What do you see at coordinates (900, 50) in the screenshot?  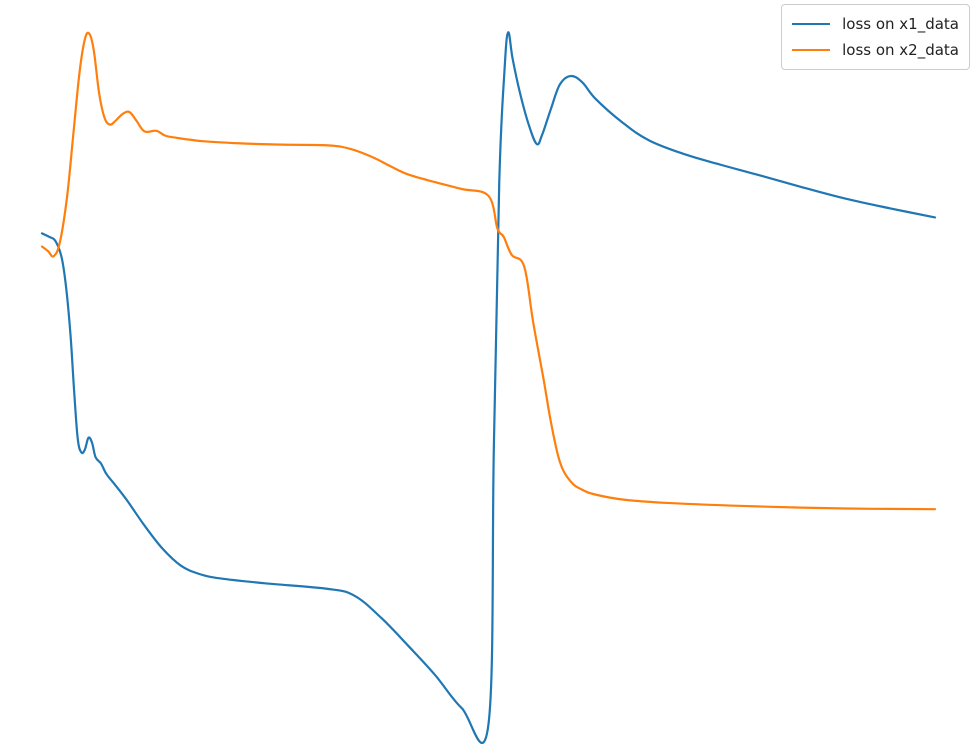 I see `legend-label-x2-data: loss on x2_data` at bounding box center [900, 50].